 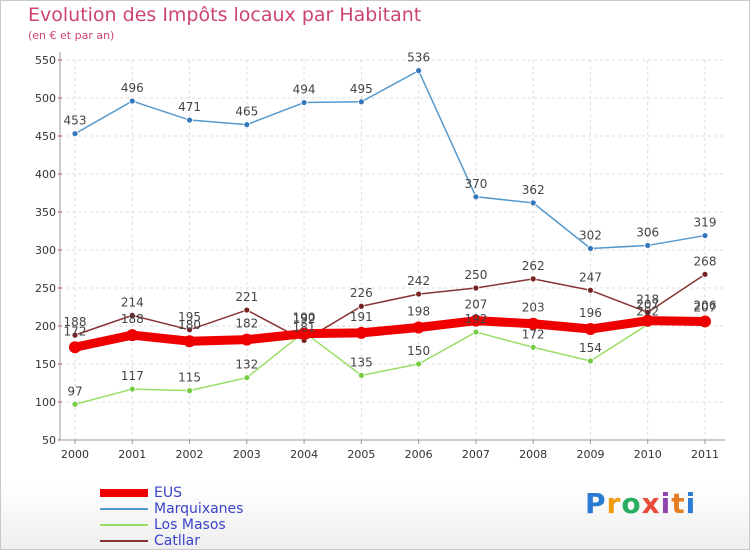 I want to click on x-tick-label: 2003, so click(x=247, y=454).